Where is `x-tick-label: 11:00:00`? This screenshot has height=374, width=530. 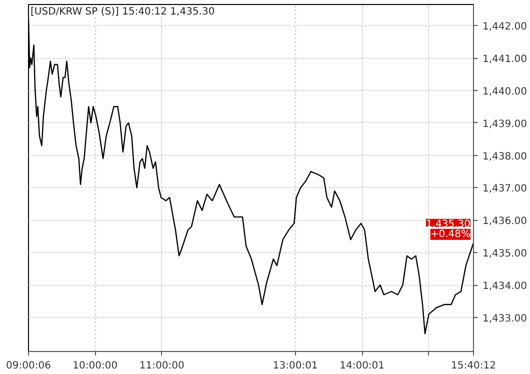 x-tick-label: 11:00:00 is located at coordinates (161, 366).